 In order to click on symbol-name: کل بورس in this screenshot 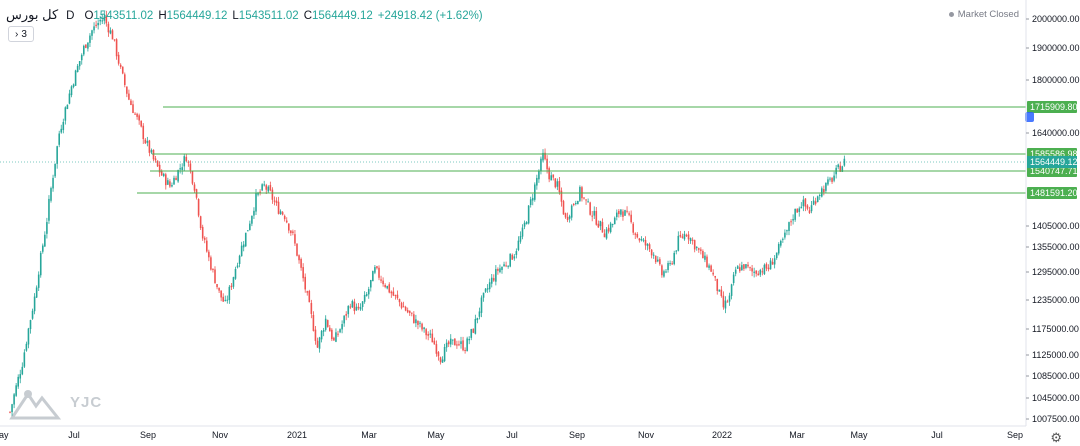, I will do `click(32, 14)`.